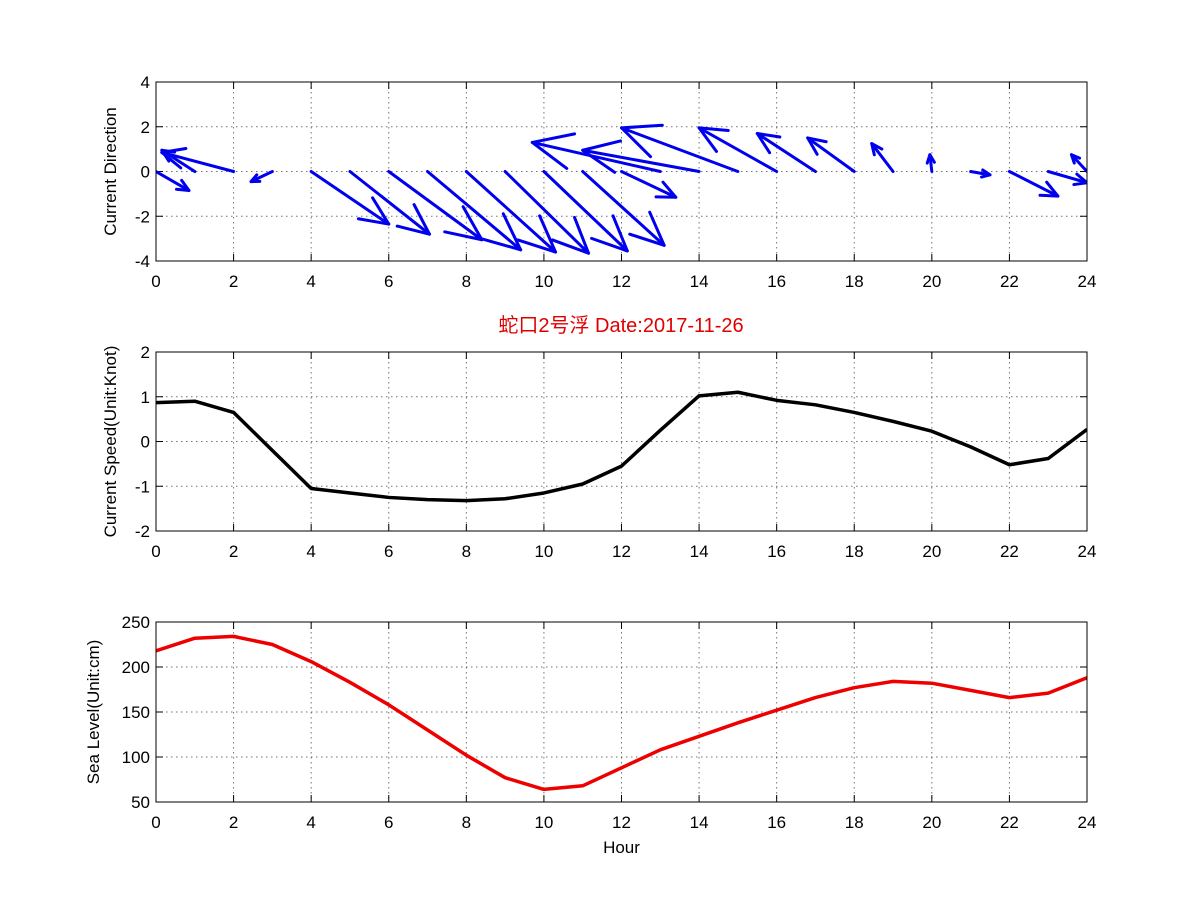 This screenshot has height=901, width=1201. Describe the element at coordinates (776, 281) in the screenshot. I see `direction-xtick-label: 16` at that location.